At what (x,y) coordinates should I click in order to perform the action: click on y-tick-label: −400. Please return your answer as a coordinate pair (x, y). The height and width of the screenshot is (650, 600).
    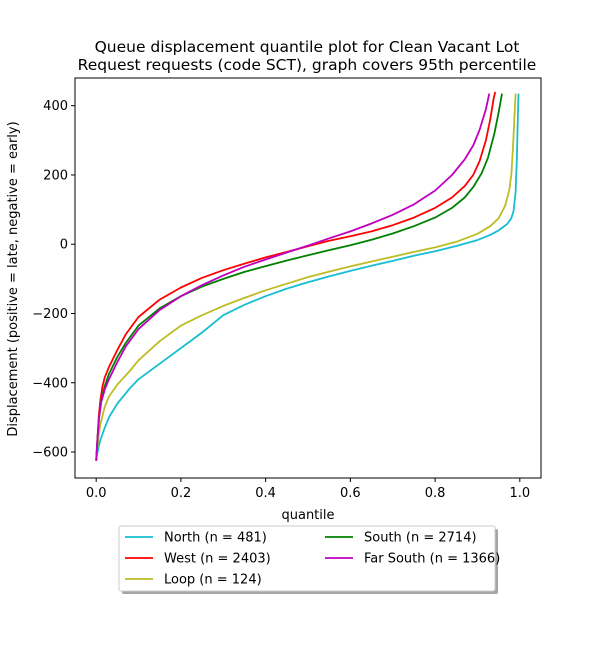
    Looking at the image, I should click on (50, 383).